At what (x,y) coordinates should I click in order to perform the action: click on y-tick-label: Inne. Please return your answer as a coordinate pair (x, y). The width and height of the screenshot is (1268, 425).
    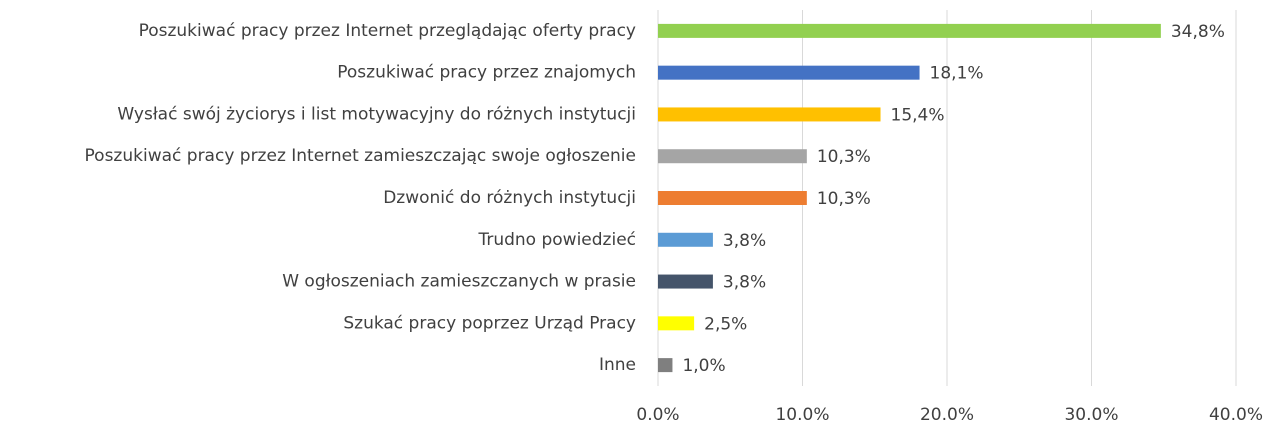
    Looking at the image, I should click on (617, 365).